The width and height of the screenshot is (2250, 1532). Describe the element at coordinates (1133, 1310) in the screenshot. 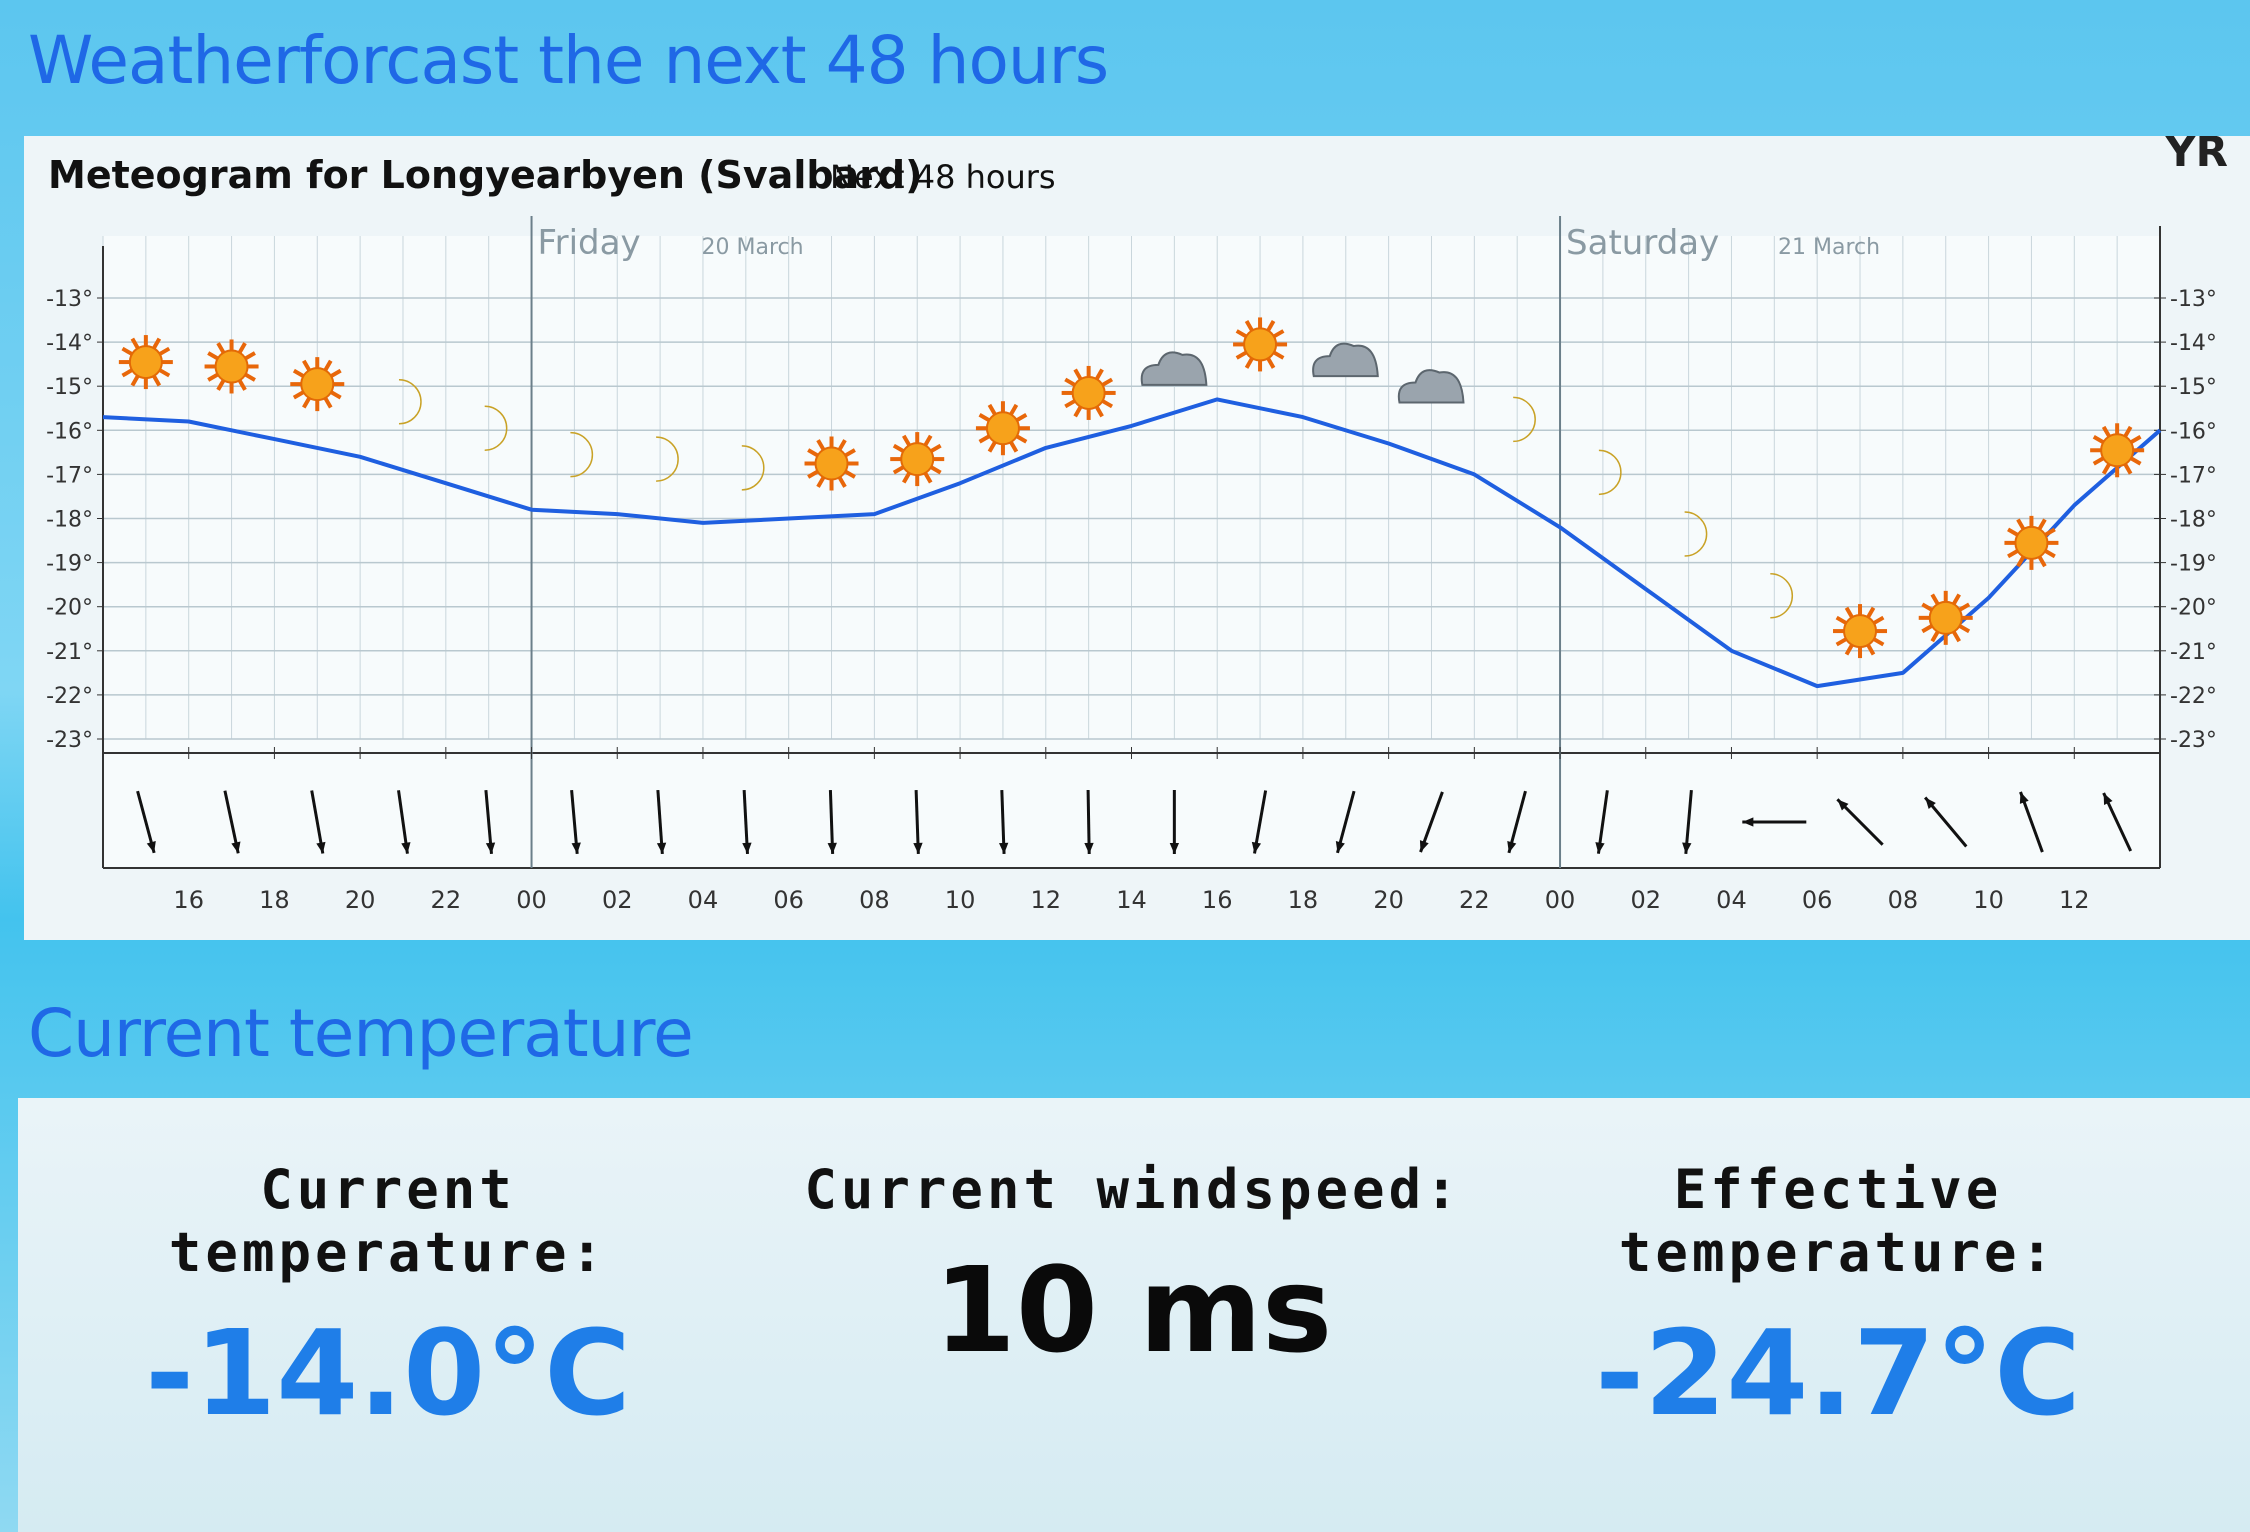

I see `stat-value: 10 ms` at that location.